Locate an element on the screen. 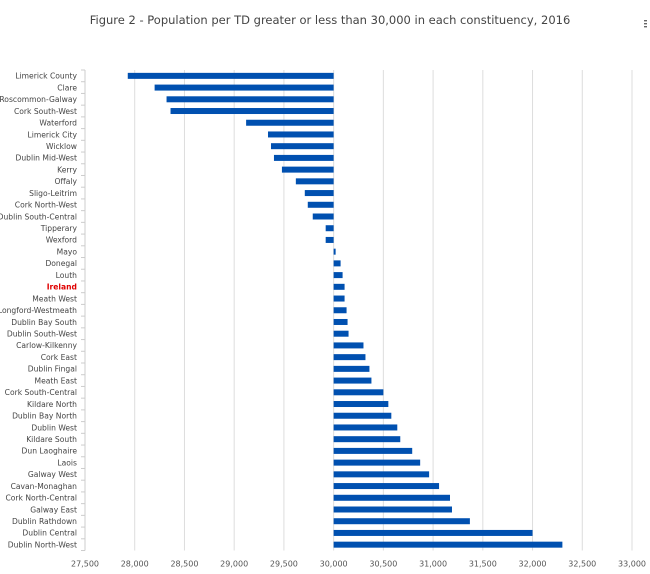  category-label: Meath East is located at coordinates (56, 380).